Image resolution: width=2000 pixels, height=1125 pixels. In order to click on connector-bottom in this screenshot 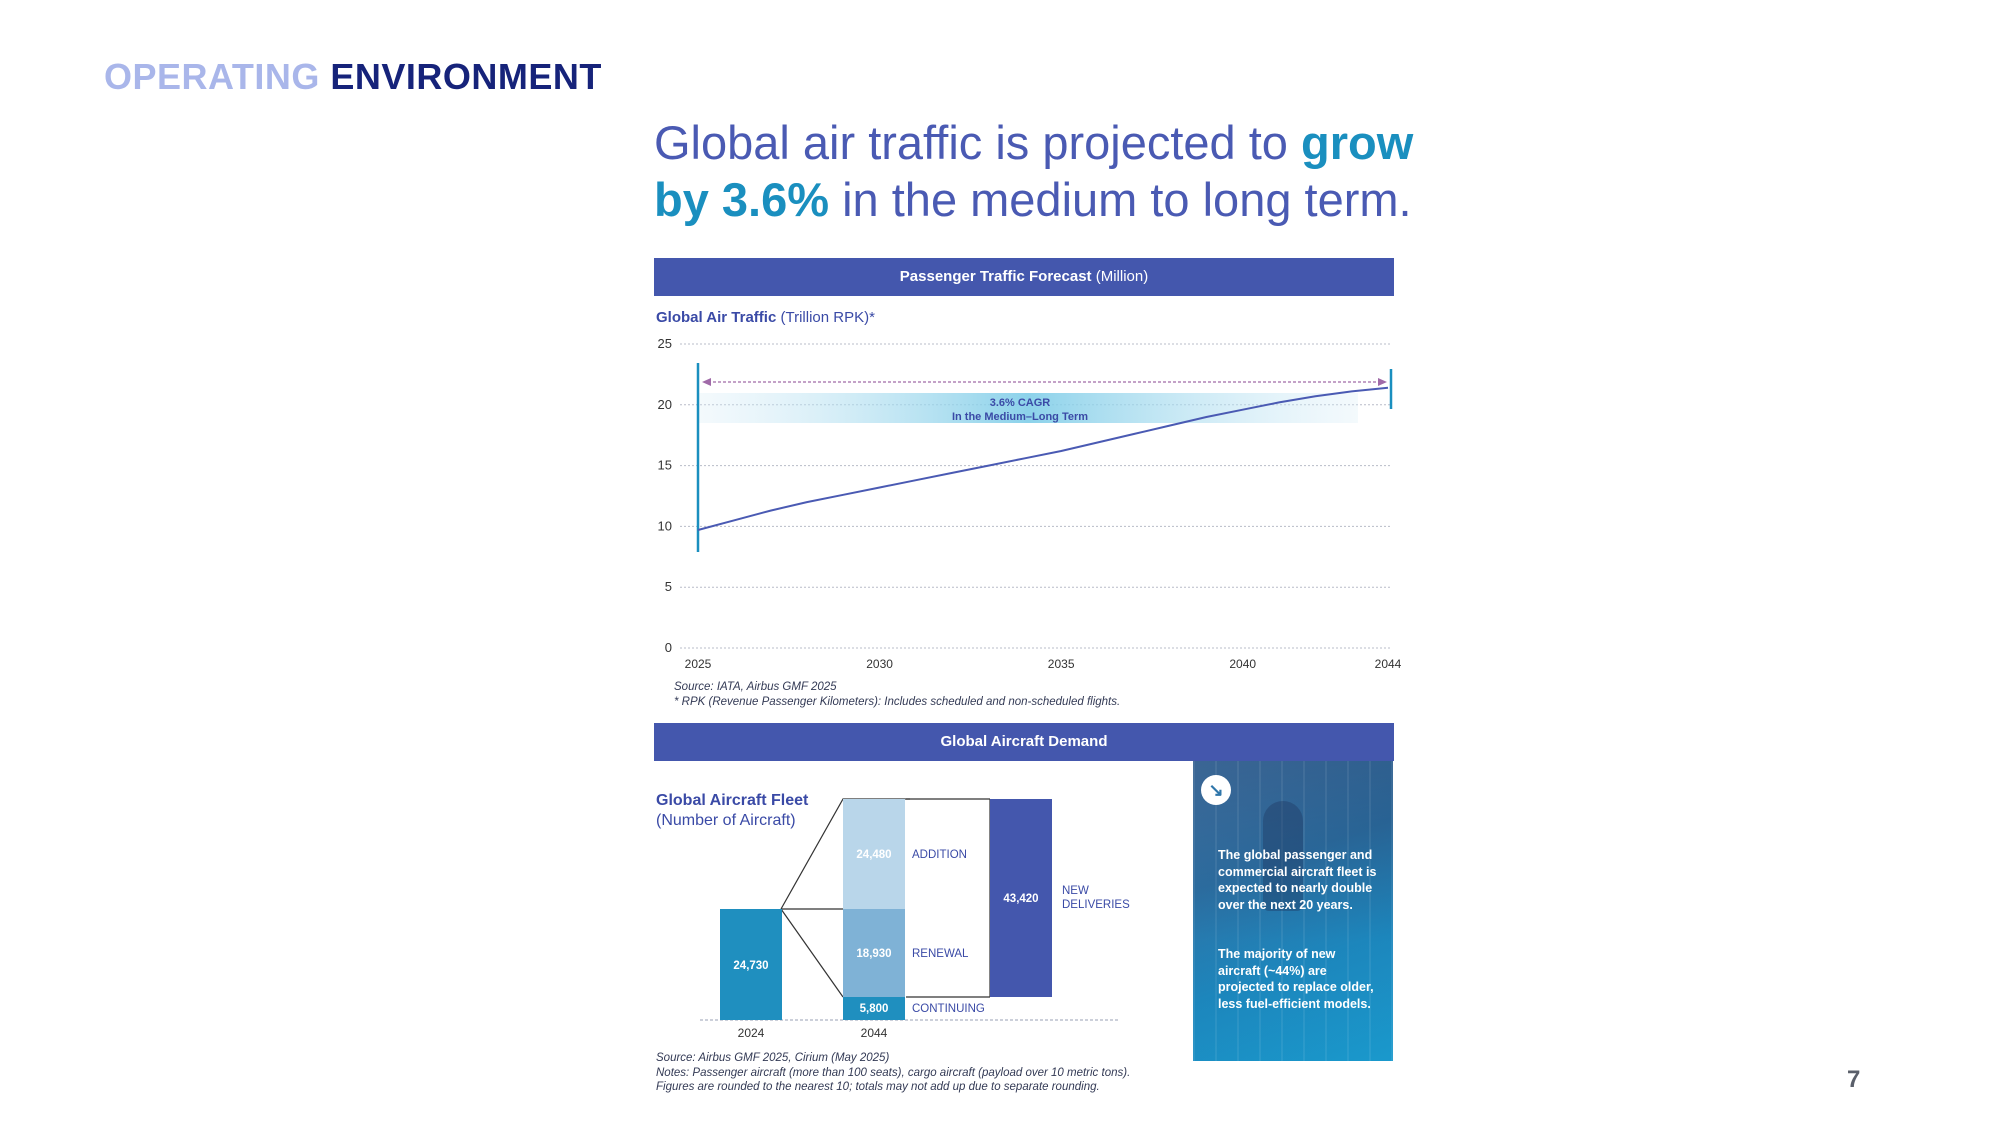, I will do `click(812, 953)`.